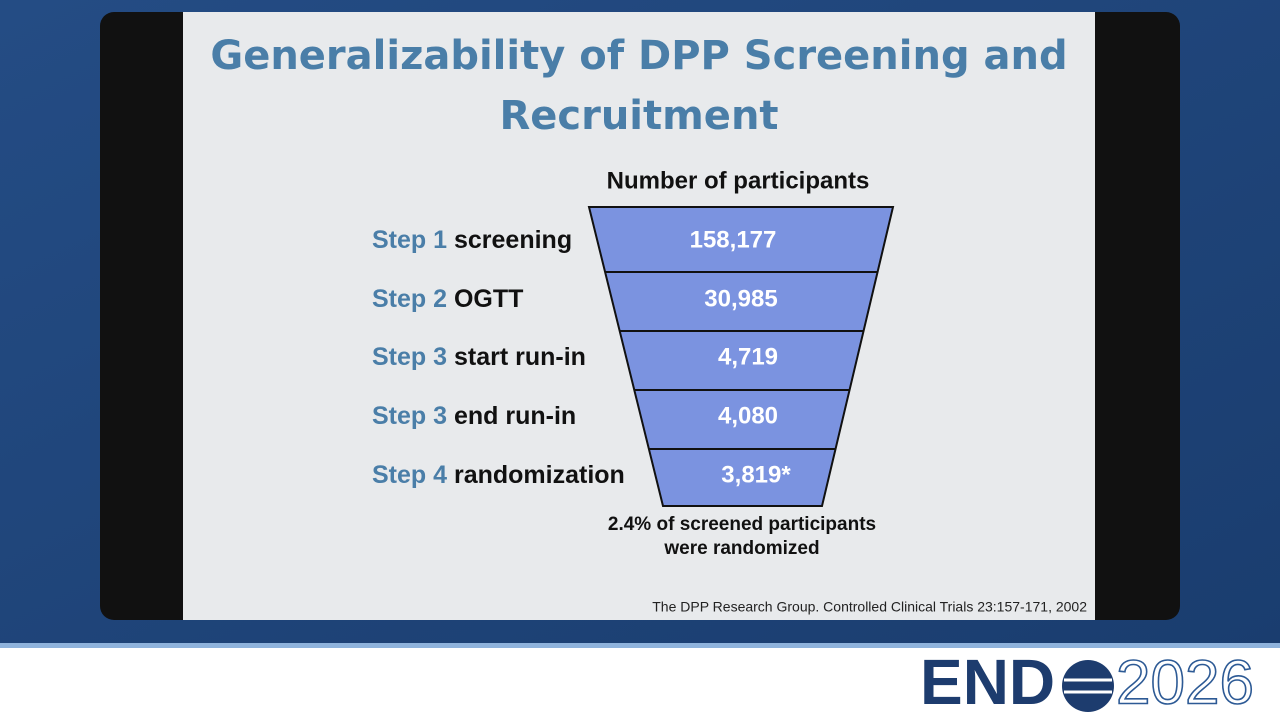  Describe the element at coordinates (987, 682) in the screenshot. I see `logo-text: END` at that location.